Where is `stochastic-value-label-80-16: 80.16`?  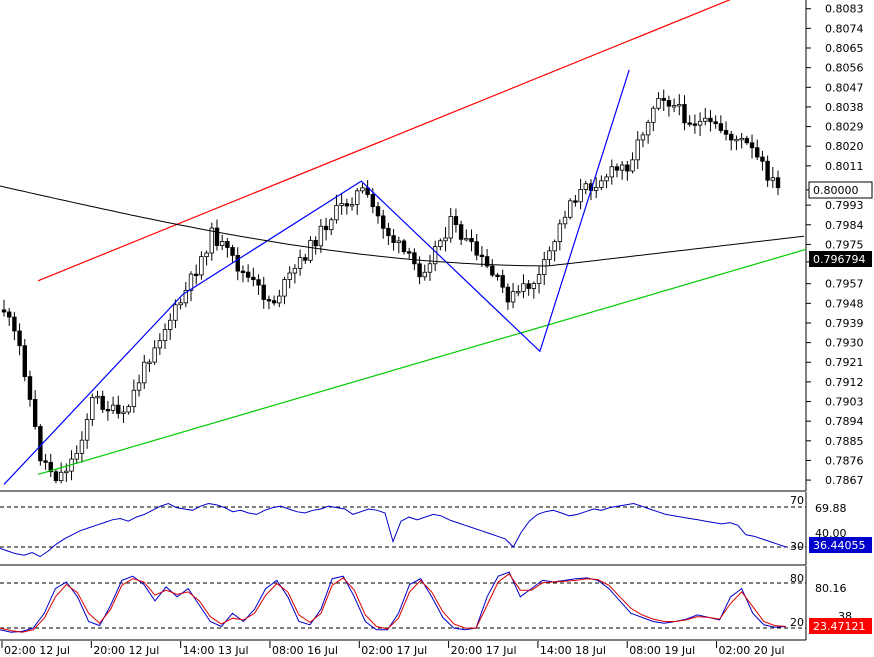 stochastic-value-label-80-16: 80.16 is located at coordinates (831, 588).